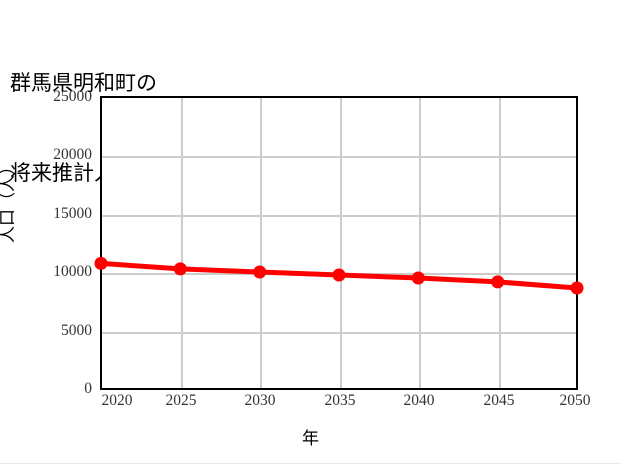 This screenshot has width=621, height=465. What do you see at coordinates (9, 200) in the screenshot?
I see `y-axis-label: 人口（人）` at bounding box center [9, 200].